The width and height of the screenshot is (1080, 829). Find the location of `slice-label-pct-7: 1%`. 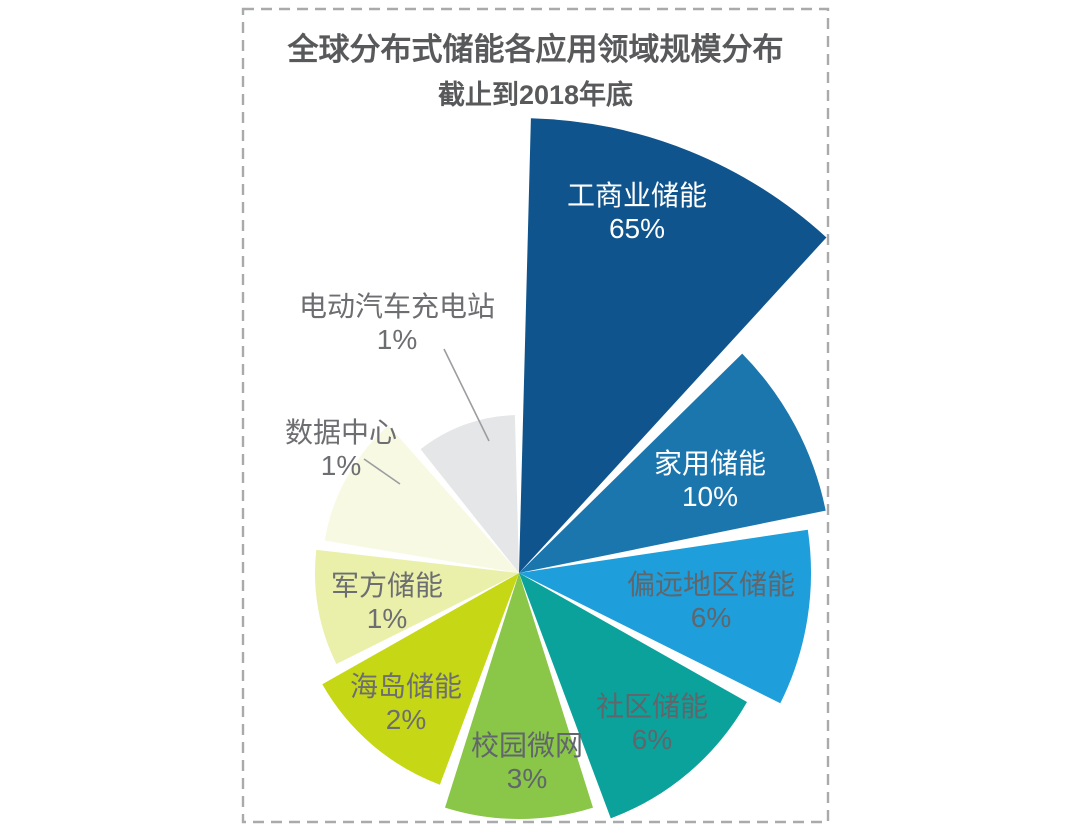

slice-label-pct-7: 1% is located at coordinates (341, 465).